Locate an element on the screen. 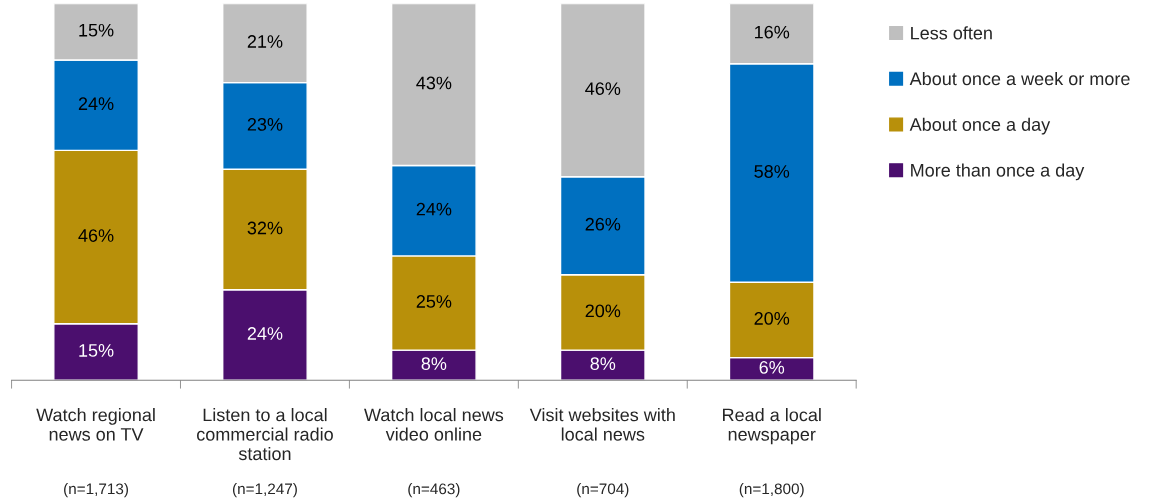 This screenshot has height=499, width=1157. x-tick-label: Watch regional news on TV is located at coordinates (95, 424).